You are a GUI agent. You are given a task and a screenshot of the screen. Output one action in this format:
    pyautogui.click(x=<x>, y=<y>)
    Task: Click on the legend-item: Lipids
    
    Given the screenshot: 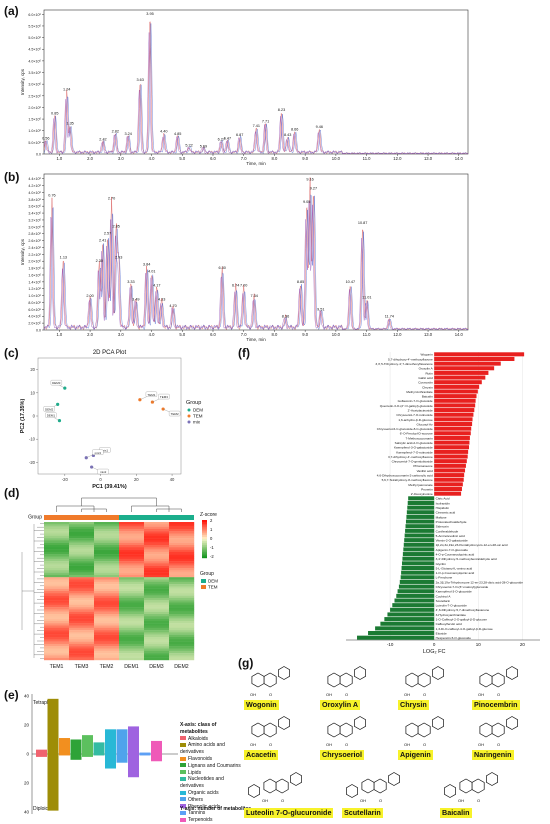 What is the action you would take?
    pyautogui.click(x=211, y=773)
    